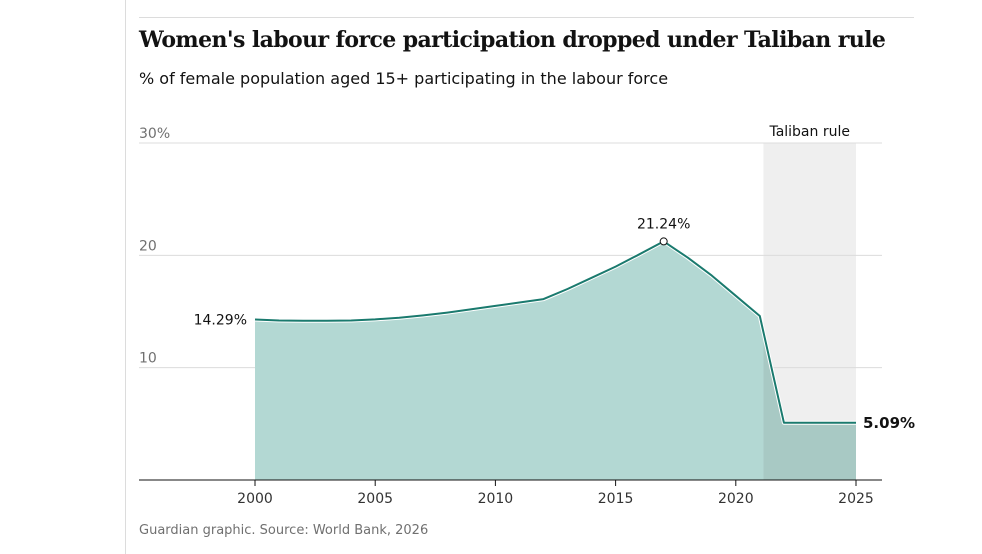 The height and width of the screenshot is (554, 982). Describe the element at coordinates (375, 499) in the screenshot. I see `x-tick-label: 2005` at that location.